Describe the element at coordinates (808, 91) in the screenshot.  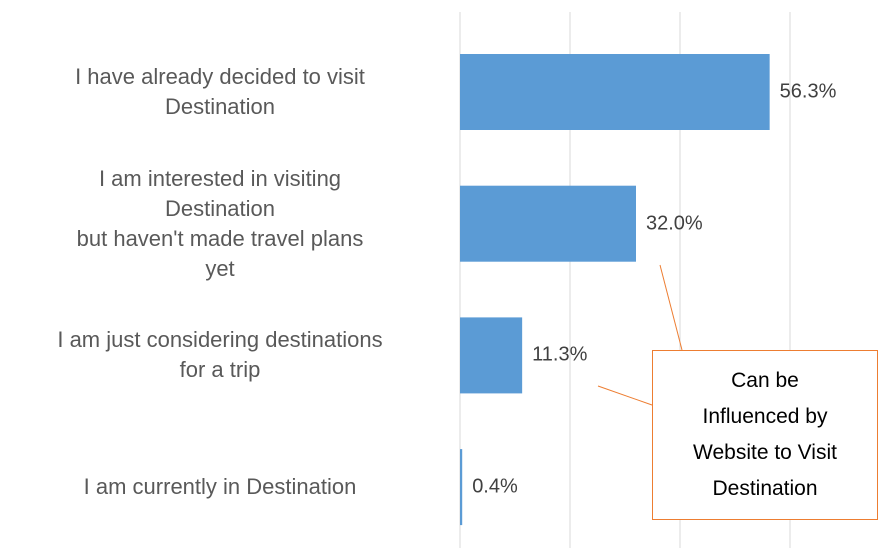
I see `value-label: 56.3%` at that location.